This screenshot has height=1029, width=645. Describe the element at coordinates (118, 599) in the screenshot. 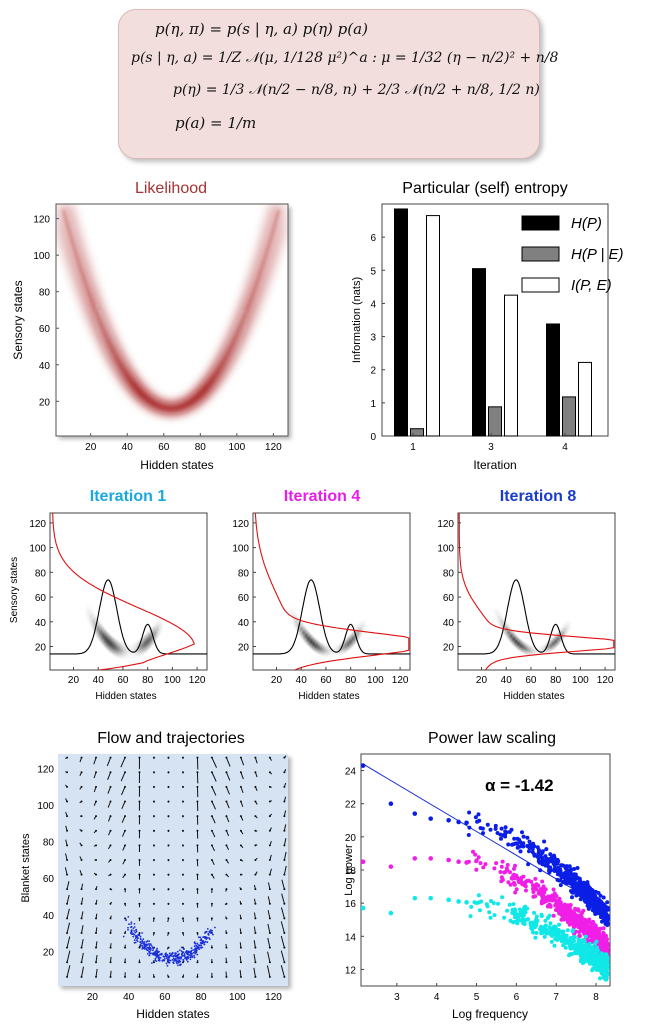

I see `iteration-1-plot: 20 40 60 80 100 120 20 40 60 80 100 120` at that location.